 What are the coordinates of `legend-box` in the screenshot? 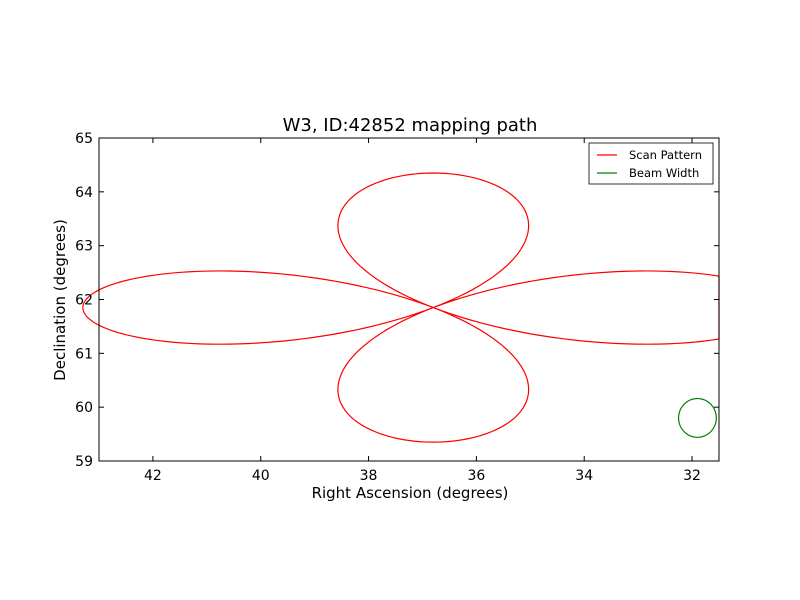 It's located at (651, 163).